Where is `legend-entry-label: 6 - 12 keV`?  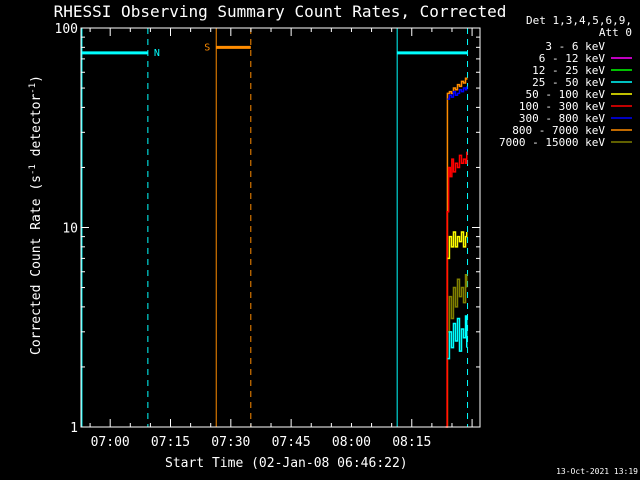 legend-entry-label: 6 - 12 keV is located at coordinates (572, 58).